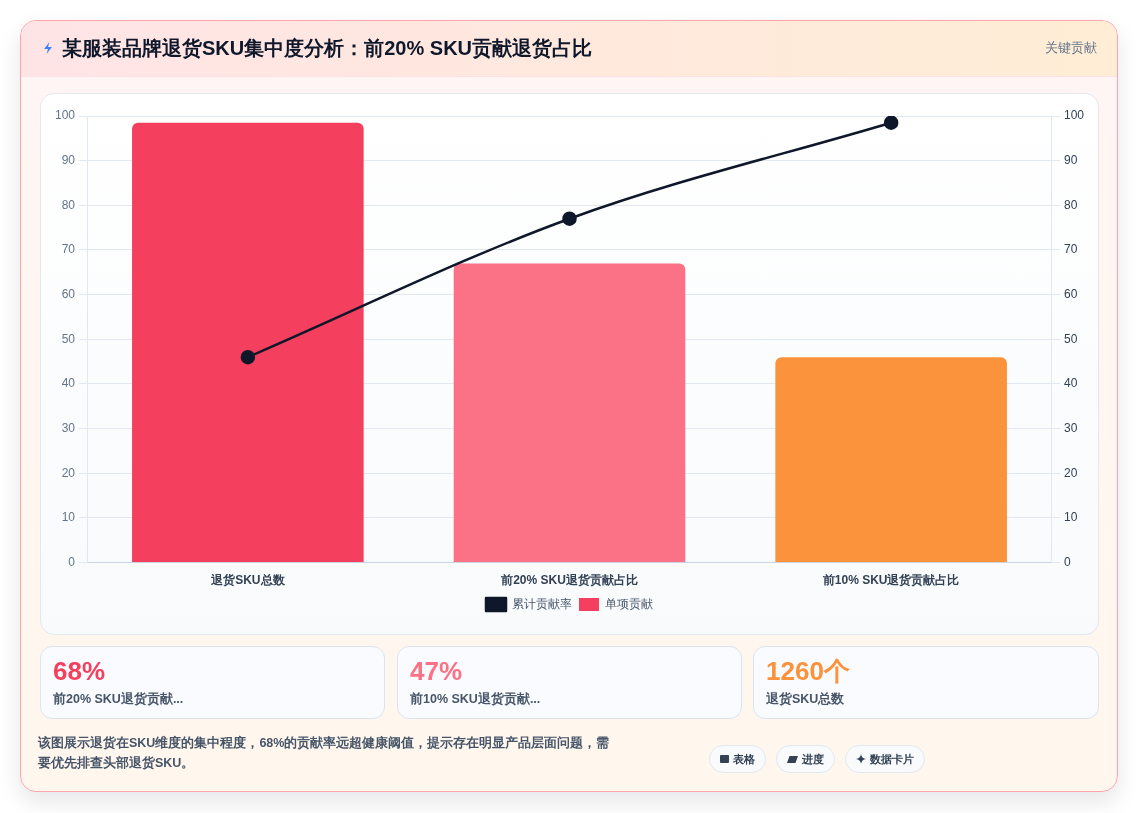 This screenshot has height=813, width=1138. Describe the element at coordinates (1070, 338) in the screenshot. I see `y2-tick-label: 50` at that location.